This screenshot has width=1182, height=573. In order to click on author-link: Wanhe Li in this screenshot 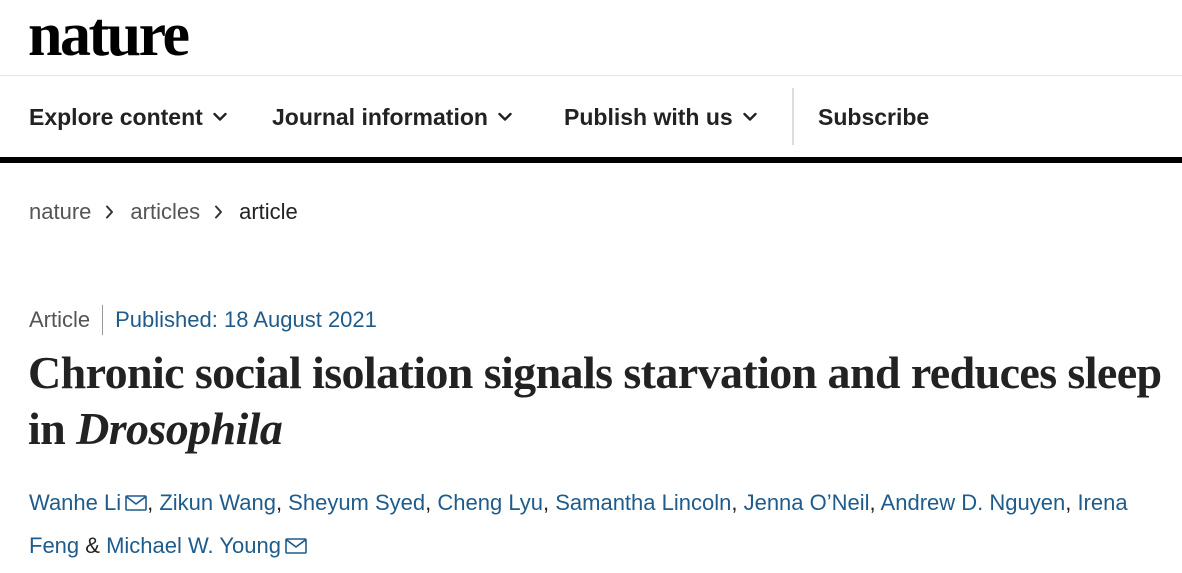, I will do `click(75, 502)`.